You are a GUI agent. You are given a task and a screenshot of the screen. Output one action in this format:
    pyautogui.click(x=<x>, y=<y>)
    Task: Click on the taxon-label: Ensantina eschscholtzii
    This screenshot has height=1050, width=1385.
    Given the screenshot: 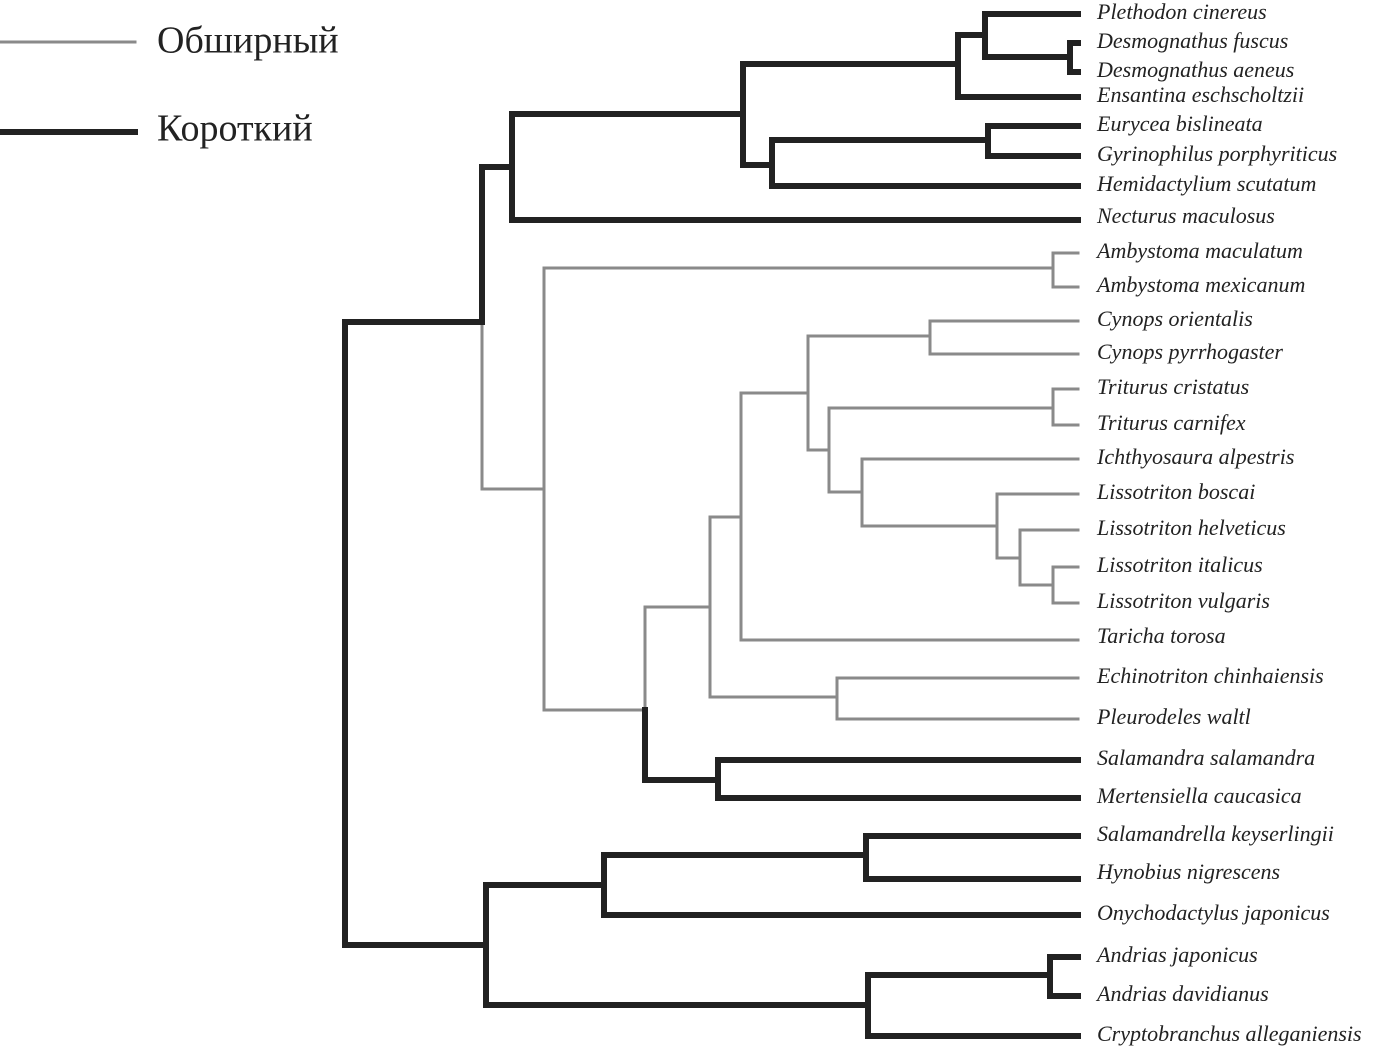 What is the action you would take?
    pyautogui.click(x=1200, y=94)
    